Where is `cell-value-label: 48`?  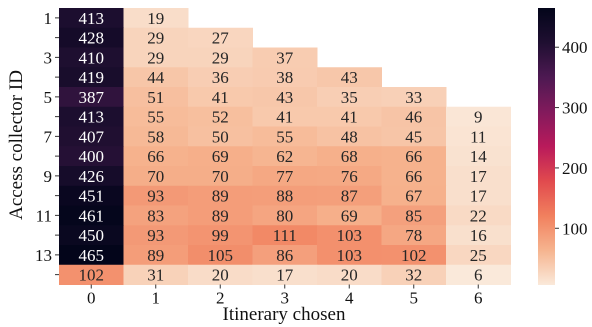 cell-value-label: 48 is located at coordinates (349, 136).